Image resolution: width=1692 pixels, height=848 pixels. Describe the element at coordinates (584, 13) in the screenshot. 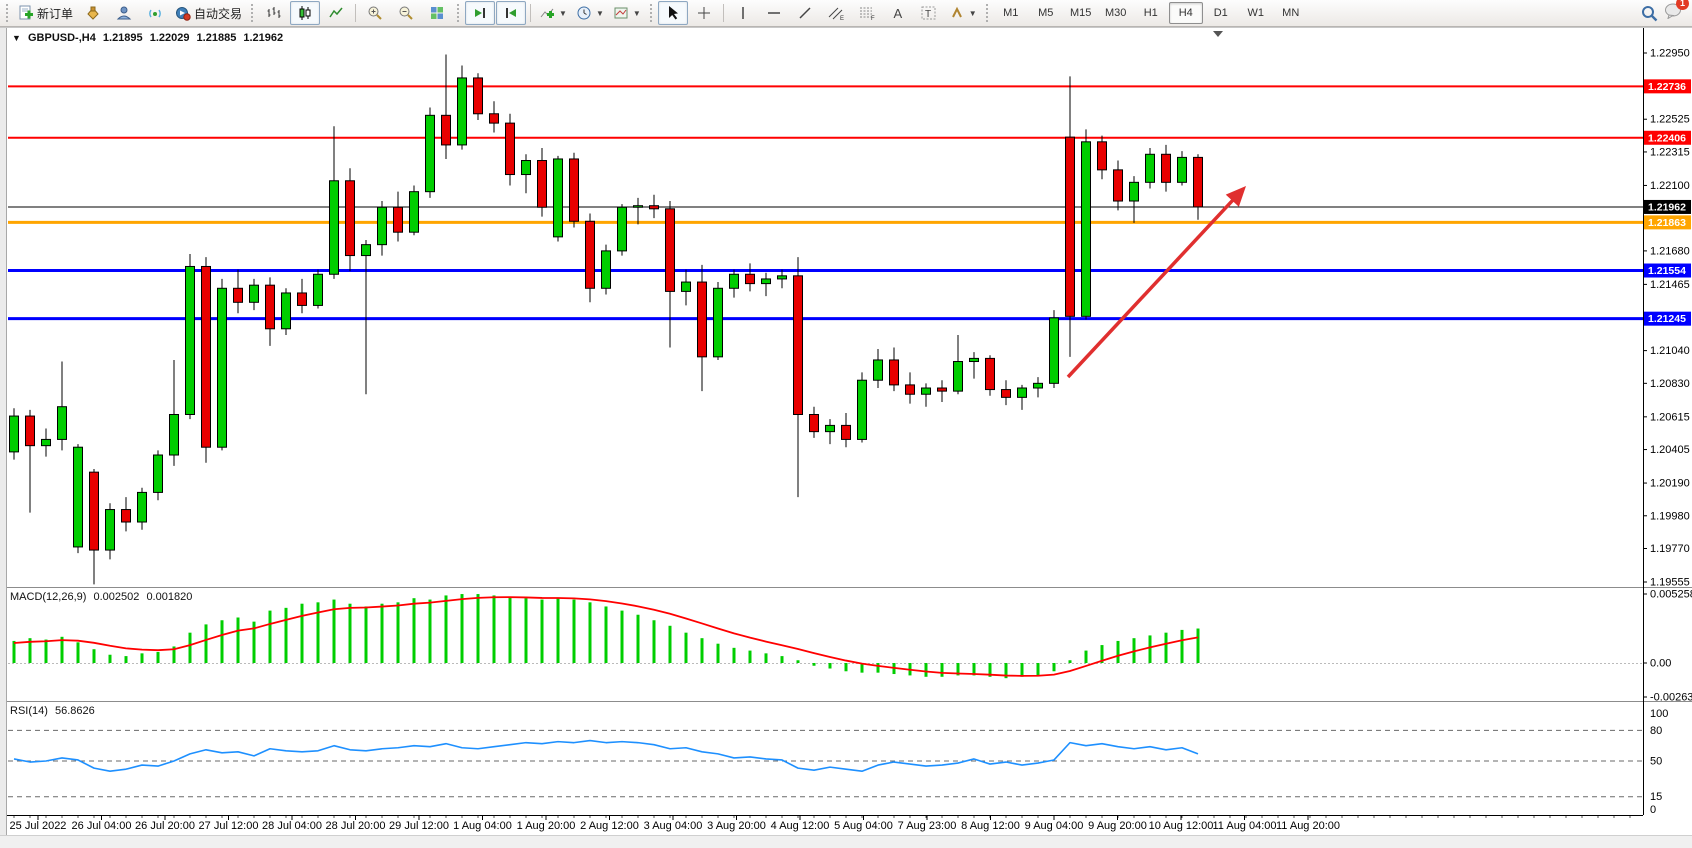

I see `clock-icon` at that location.